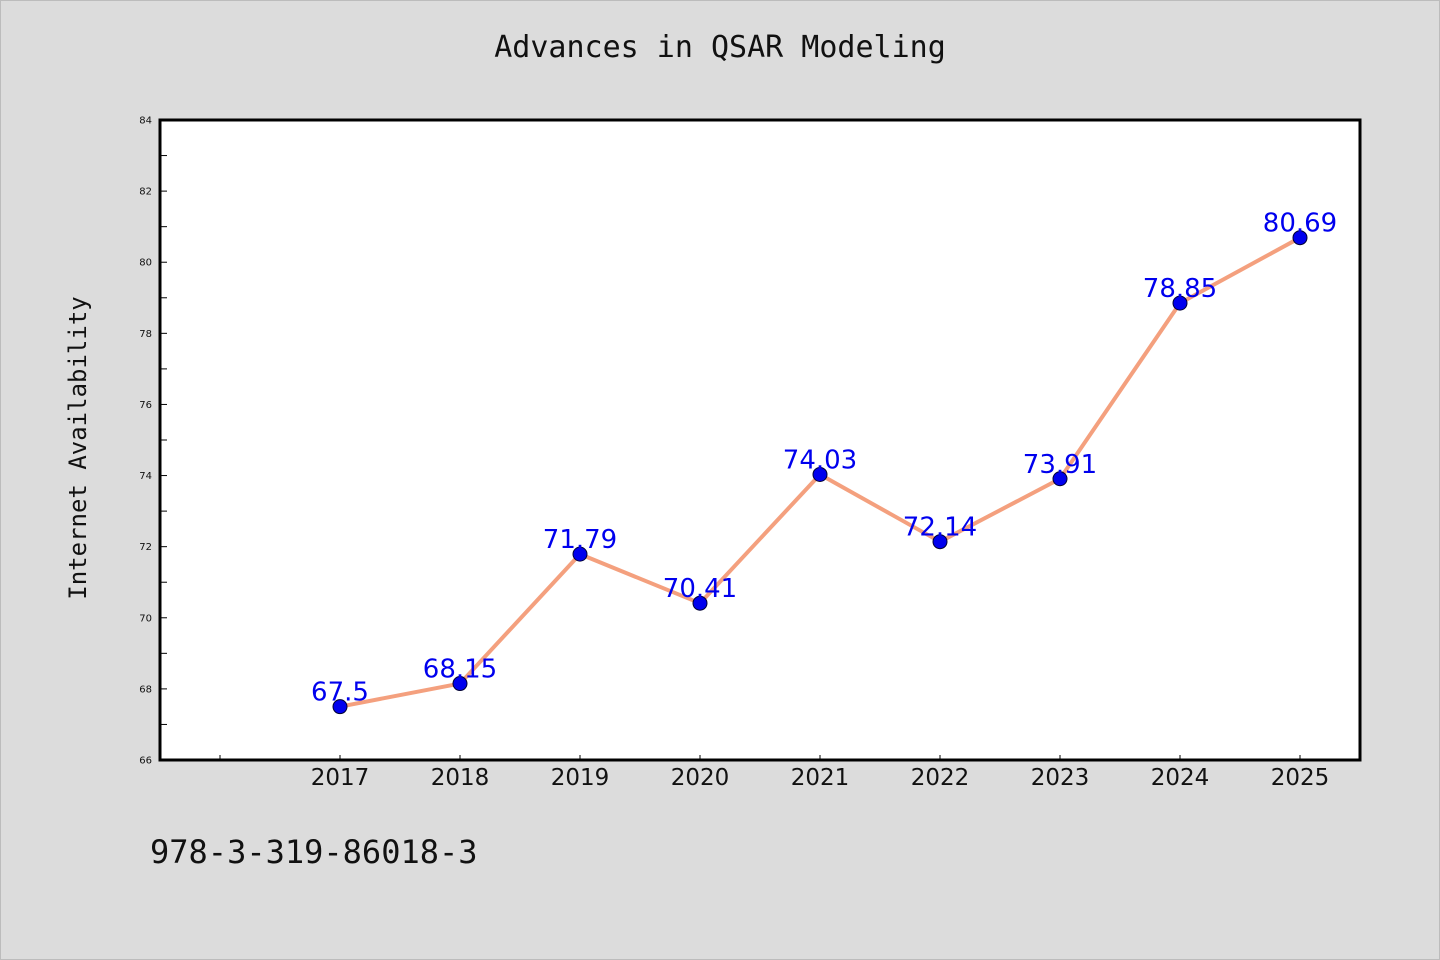 The width and height of the screenshot is (1440, 960). I want to click on x-tick-label: 2021, so click(820, 778).